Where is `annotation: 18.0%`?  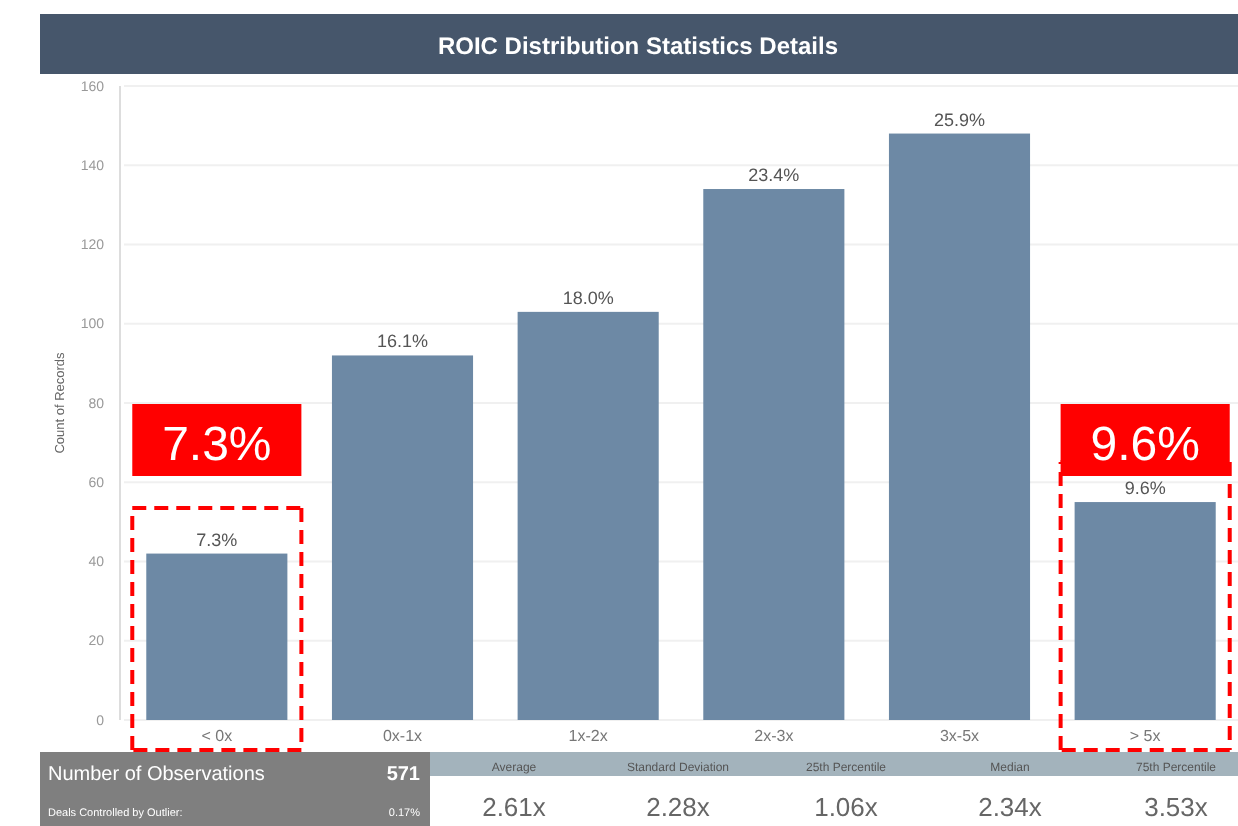
annotation: 18.0% is located at coordinates (588, 297).